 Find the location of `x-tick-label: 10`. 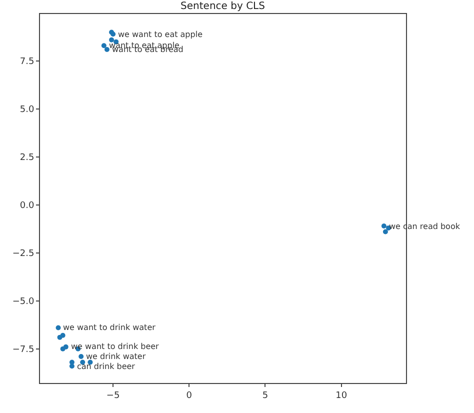

x-tick-label: 10 is located at coordinates (342, 395).